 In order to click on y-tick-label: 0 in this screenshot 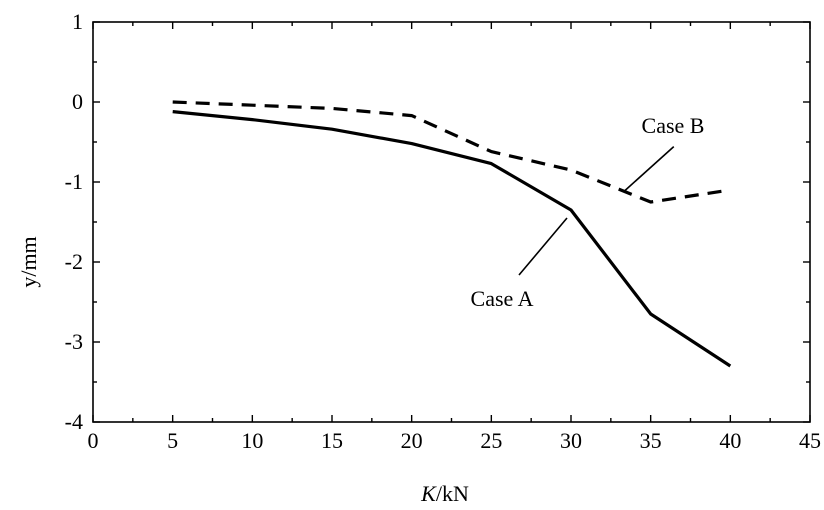, I will do `click(77, 101)`.